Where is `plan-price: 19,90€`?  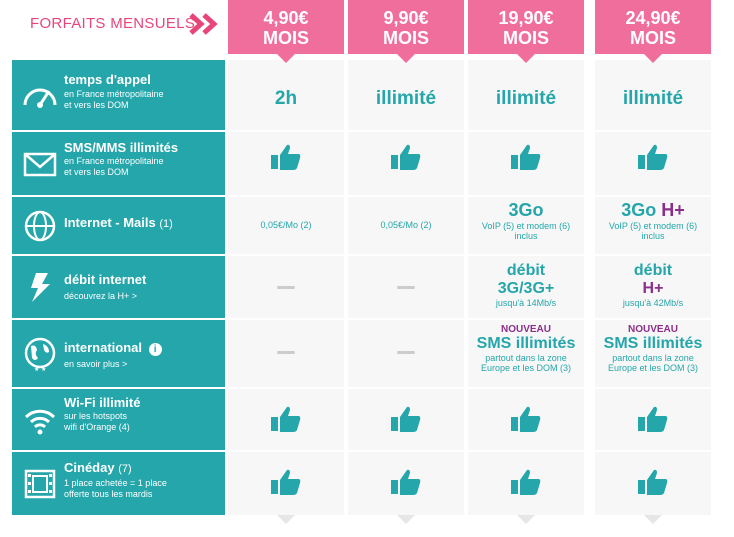 plan-price: 19,90€ is located at coordinates (526, 18).